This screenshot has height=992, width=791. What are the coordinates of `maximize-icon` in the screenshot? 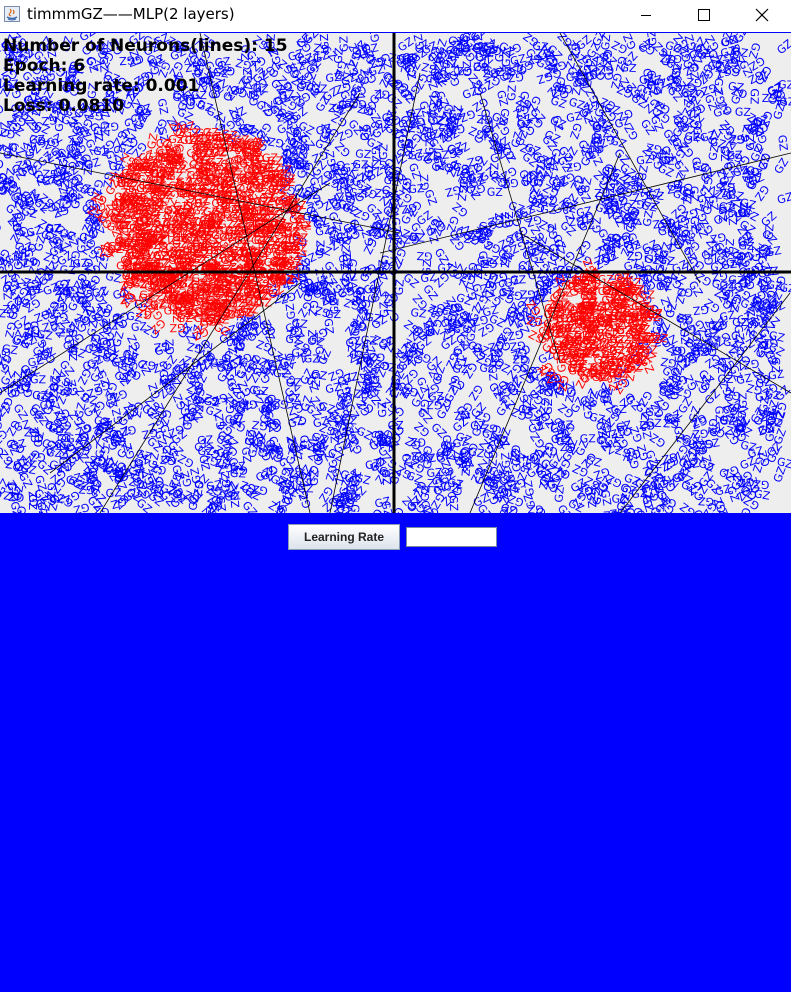 It's located at (704, 15).